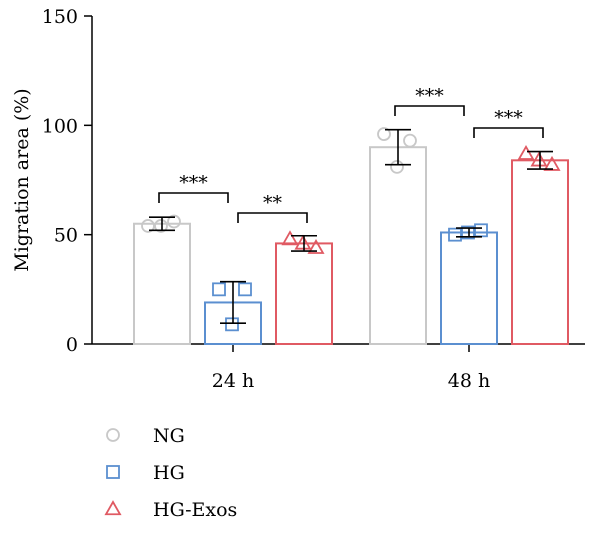  I want to click on legend-marker-hg, so click(113, 472).